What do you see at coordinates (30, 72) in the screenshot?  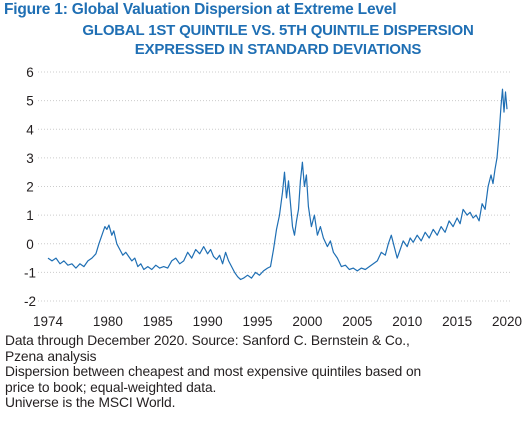 I see `y-tick-label: 6` at bounding box center [30, 72].